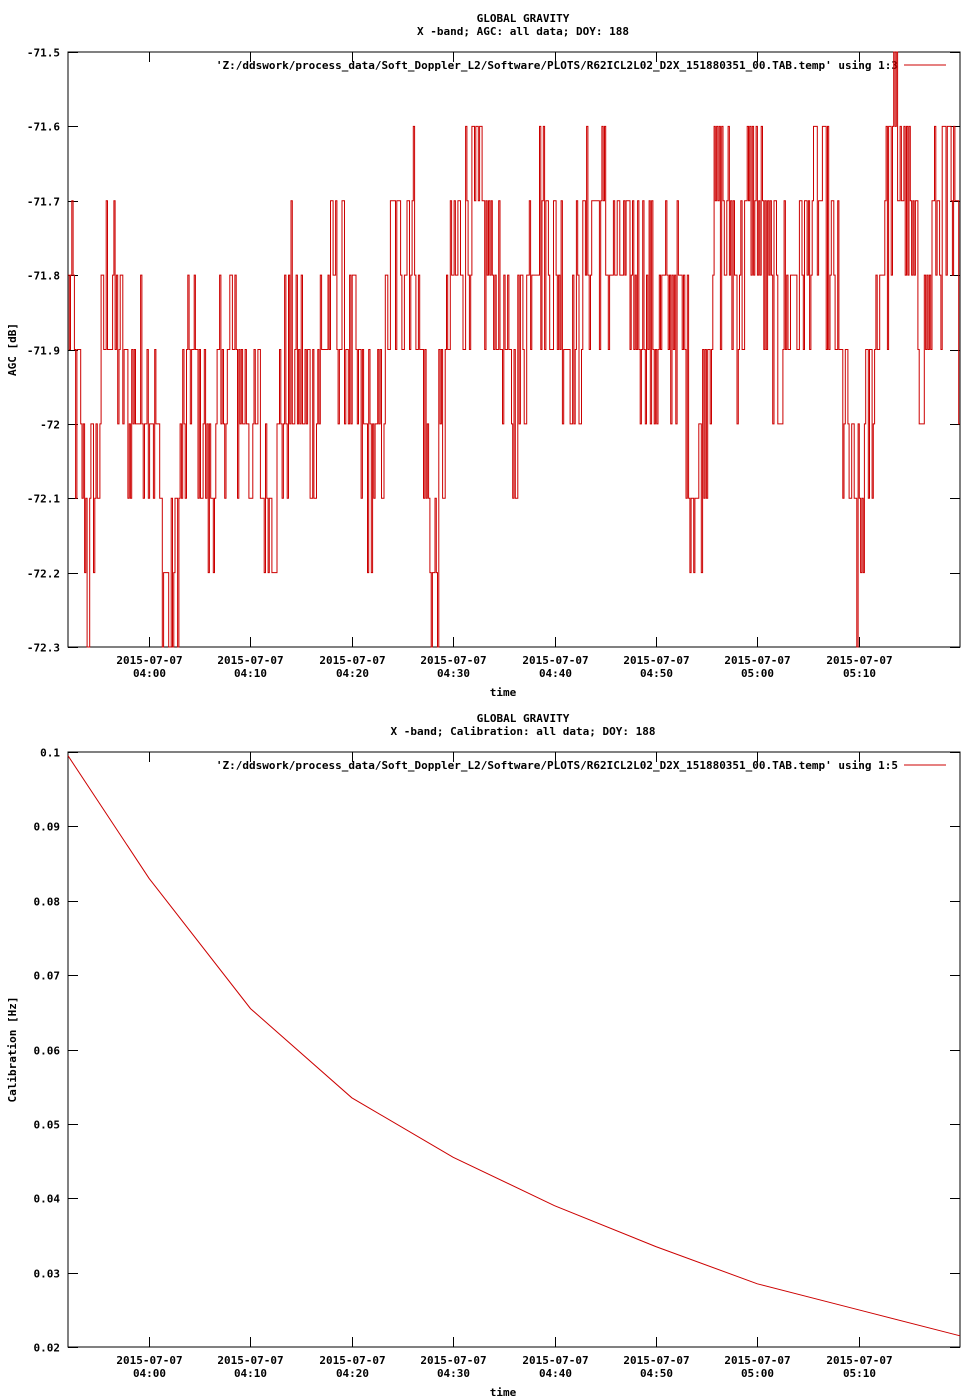 This screenshot has height=1400, width=980. I want to click on y-tick-label: -71.5, so click(43, 53).